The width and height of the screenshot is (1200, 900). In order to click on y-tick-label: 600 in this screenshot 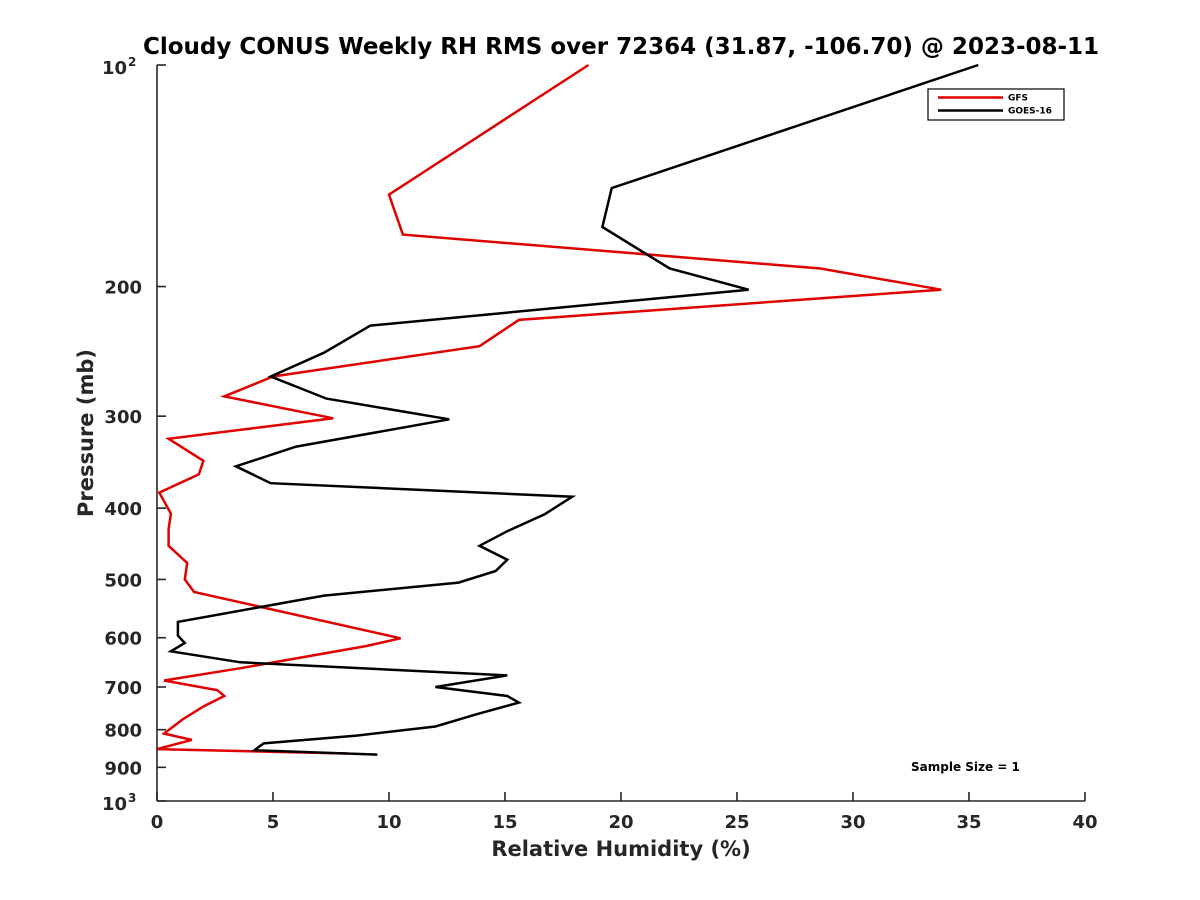, I will do `click(123, 639)`.